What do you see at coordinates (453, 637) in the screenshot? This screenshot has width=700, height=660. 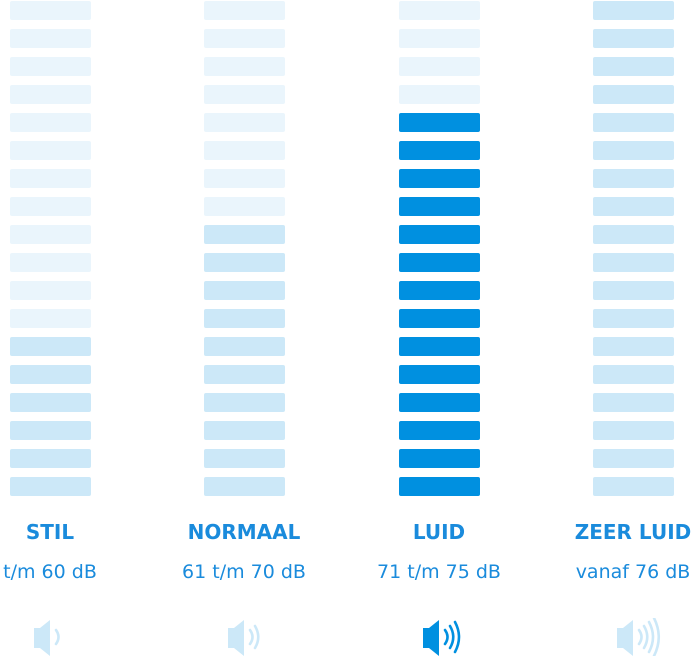 I see `speaker-3-waves-icon` at bounding box center [453, 637].